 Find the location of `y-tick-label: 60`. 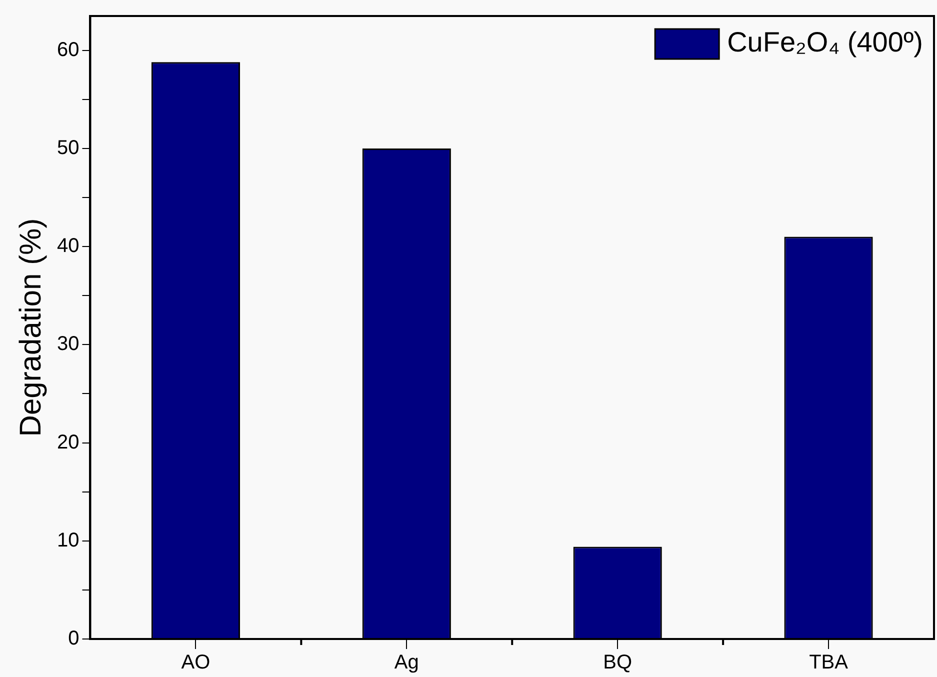

y-tick-label: 60 is located at coordinates (68, 49).